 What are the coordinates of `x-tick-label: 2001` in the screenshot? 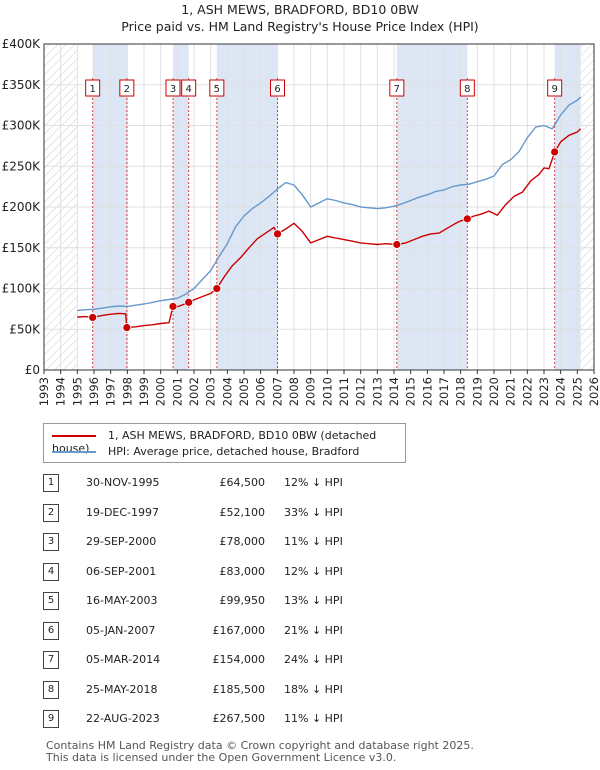 It's located at (177, 391).